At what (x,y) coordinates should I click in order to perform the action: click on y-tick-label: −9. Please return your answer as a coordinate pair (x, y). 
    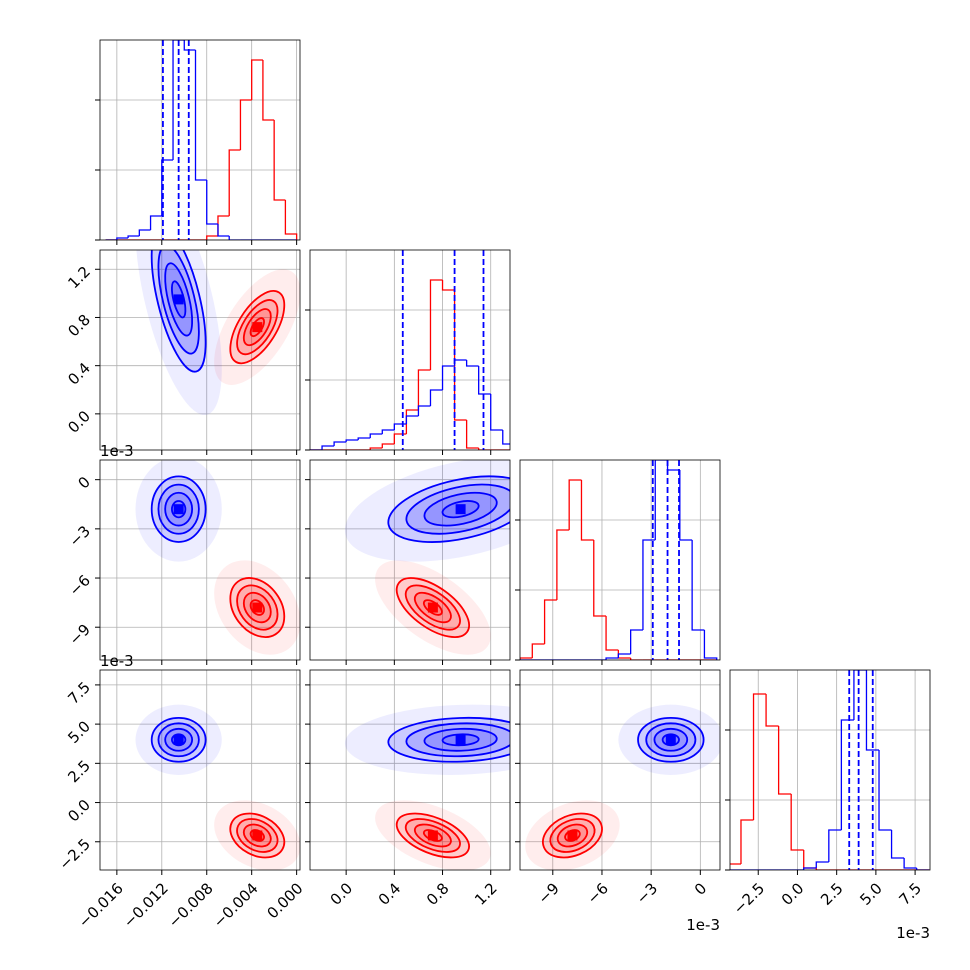
    Looking at the image, I should click on (80, 634).